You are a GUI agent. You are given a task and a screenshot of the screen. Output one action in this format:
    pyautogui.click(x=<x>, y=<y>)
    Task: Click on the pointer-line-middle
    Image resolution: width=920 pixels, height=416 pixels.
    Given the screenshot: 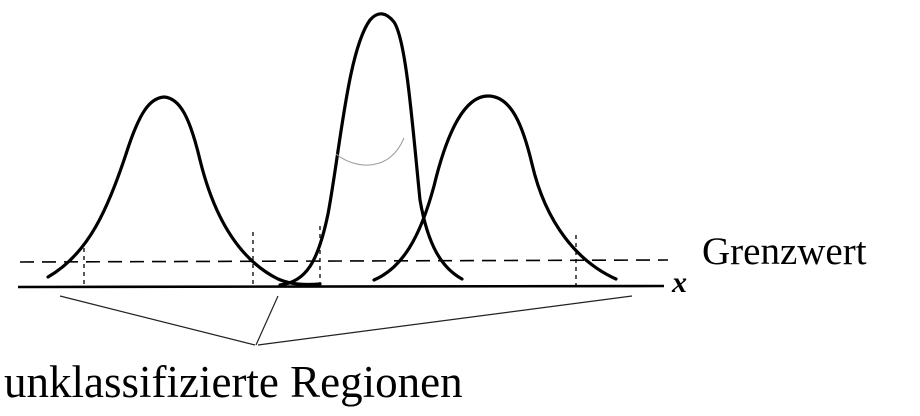 What is the action you would take?
    pyautogui.click(x=267, y=320)
    